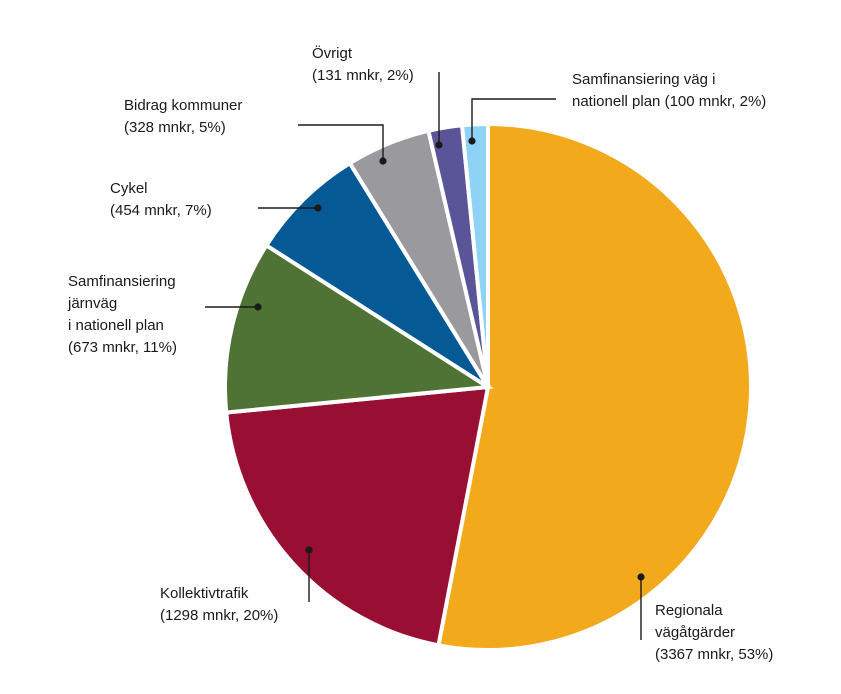  What do you see at coordinates (669, 101) in the screenshot?
I see `slice-label-line: nationell plan (100 mnkr, 2%)` at bounding box center [669, 101].